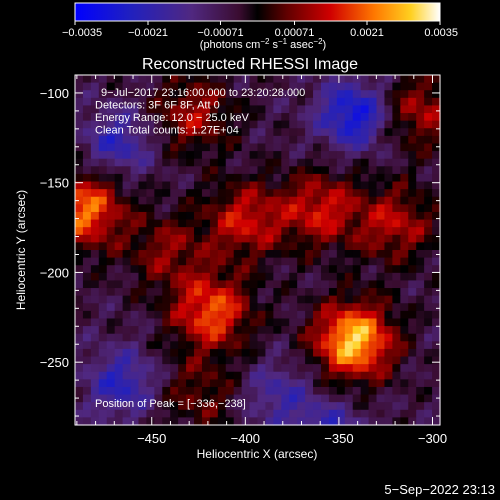 Image resolution: width=500 pixels, height=500 pixels. What do you see at coordinates (54, 362) in the screenshot?
I see `y-tick-label: −250` at bounding box center [54, 362].